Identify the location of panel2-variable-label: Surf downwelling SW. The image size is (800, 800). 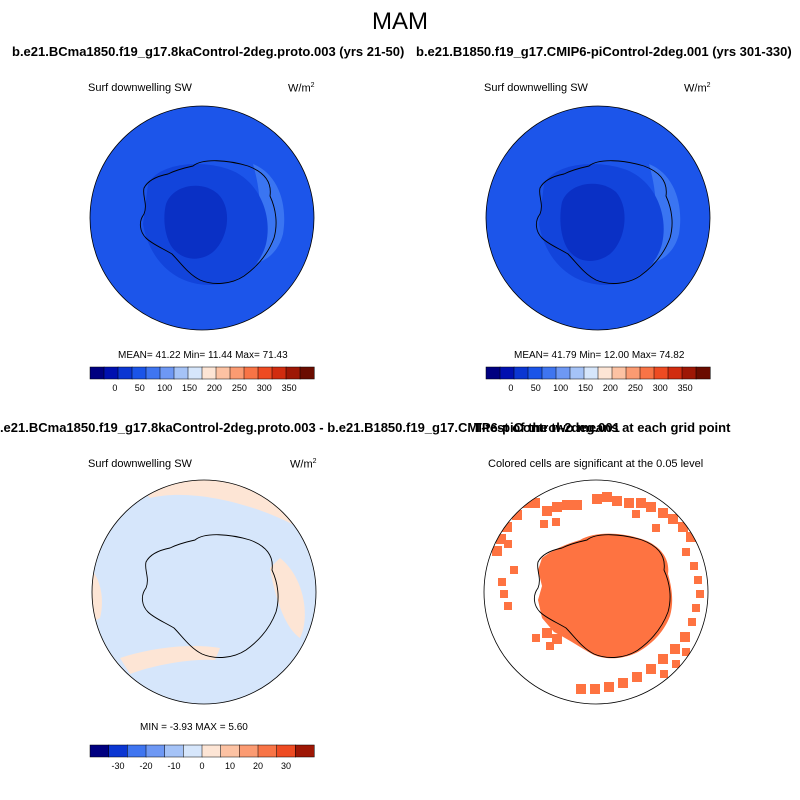
(536, 88).